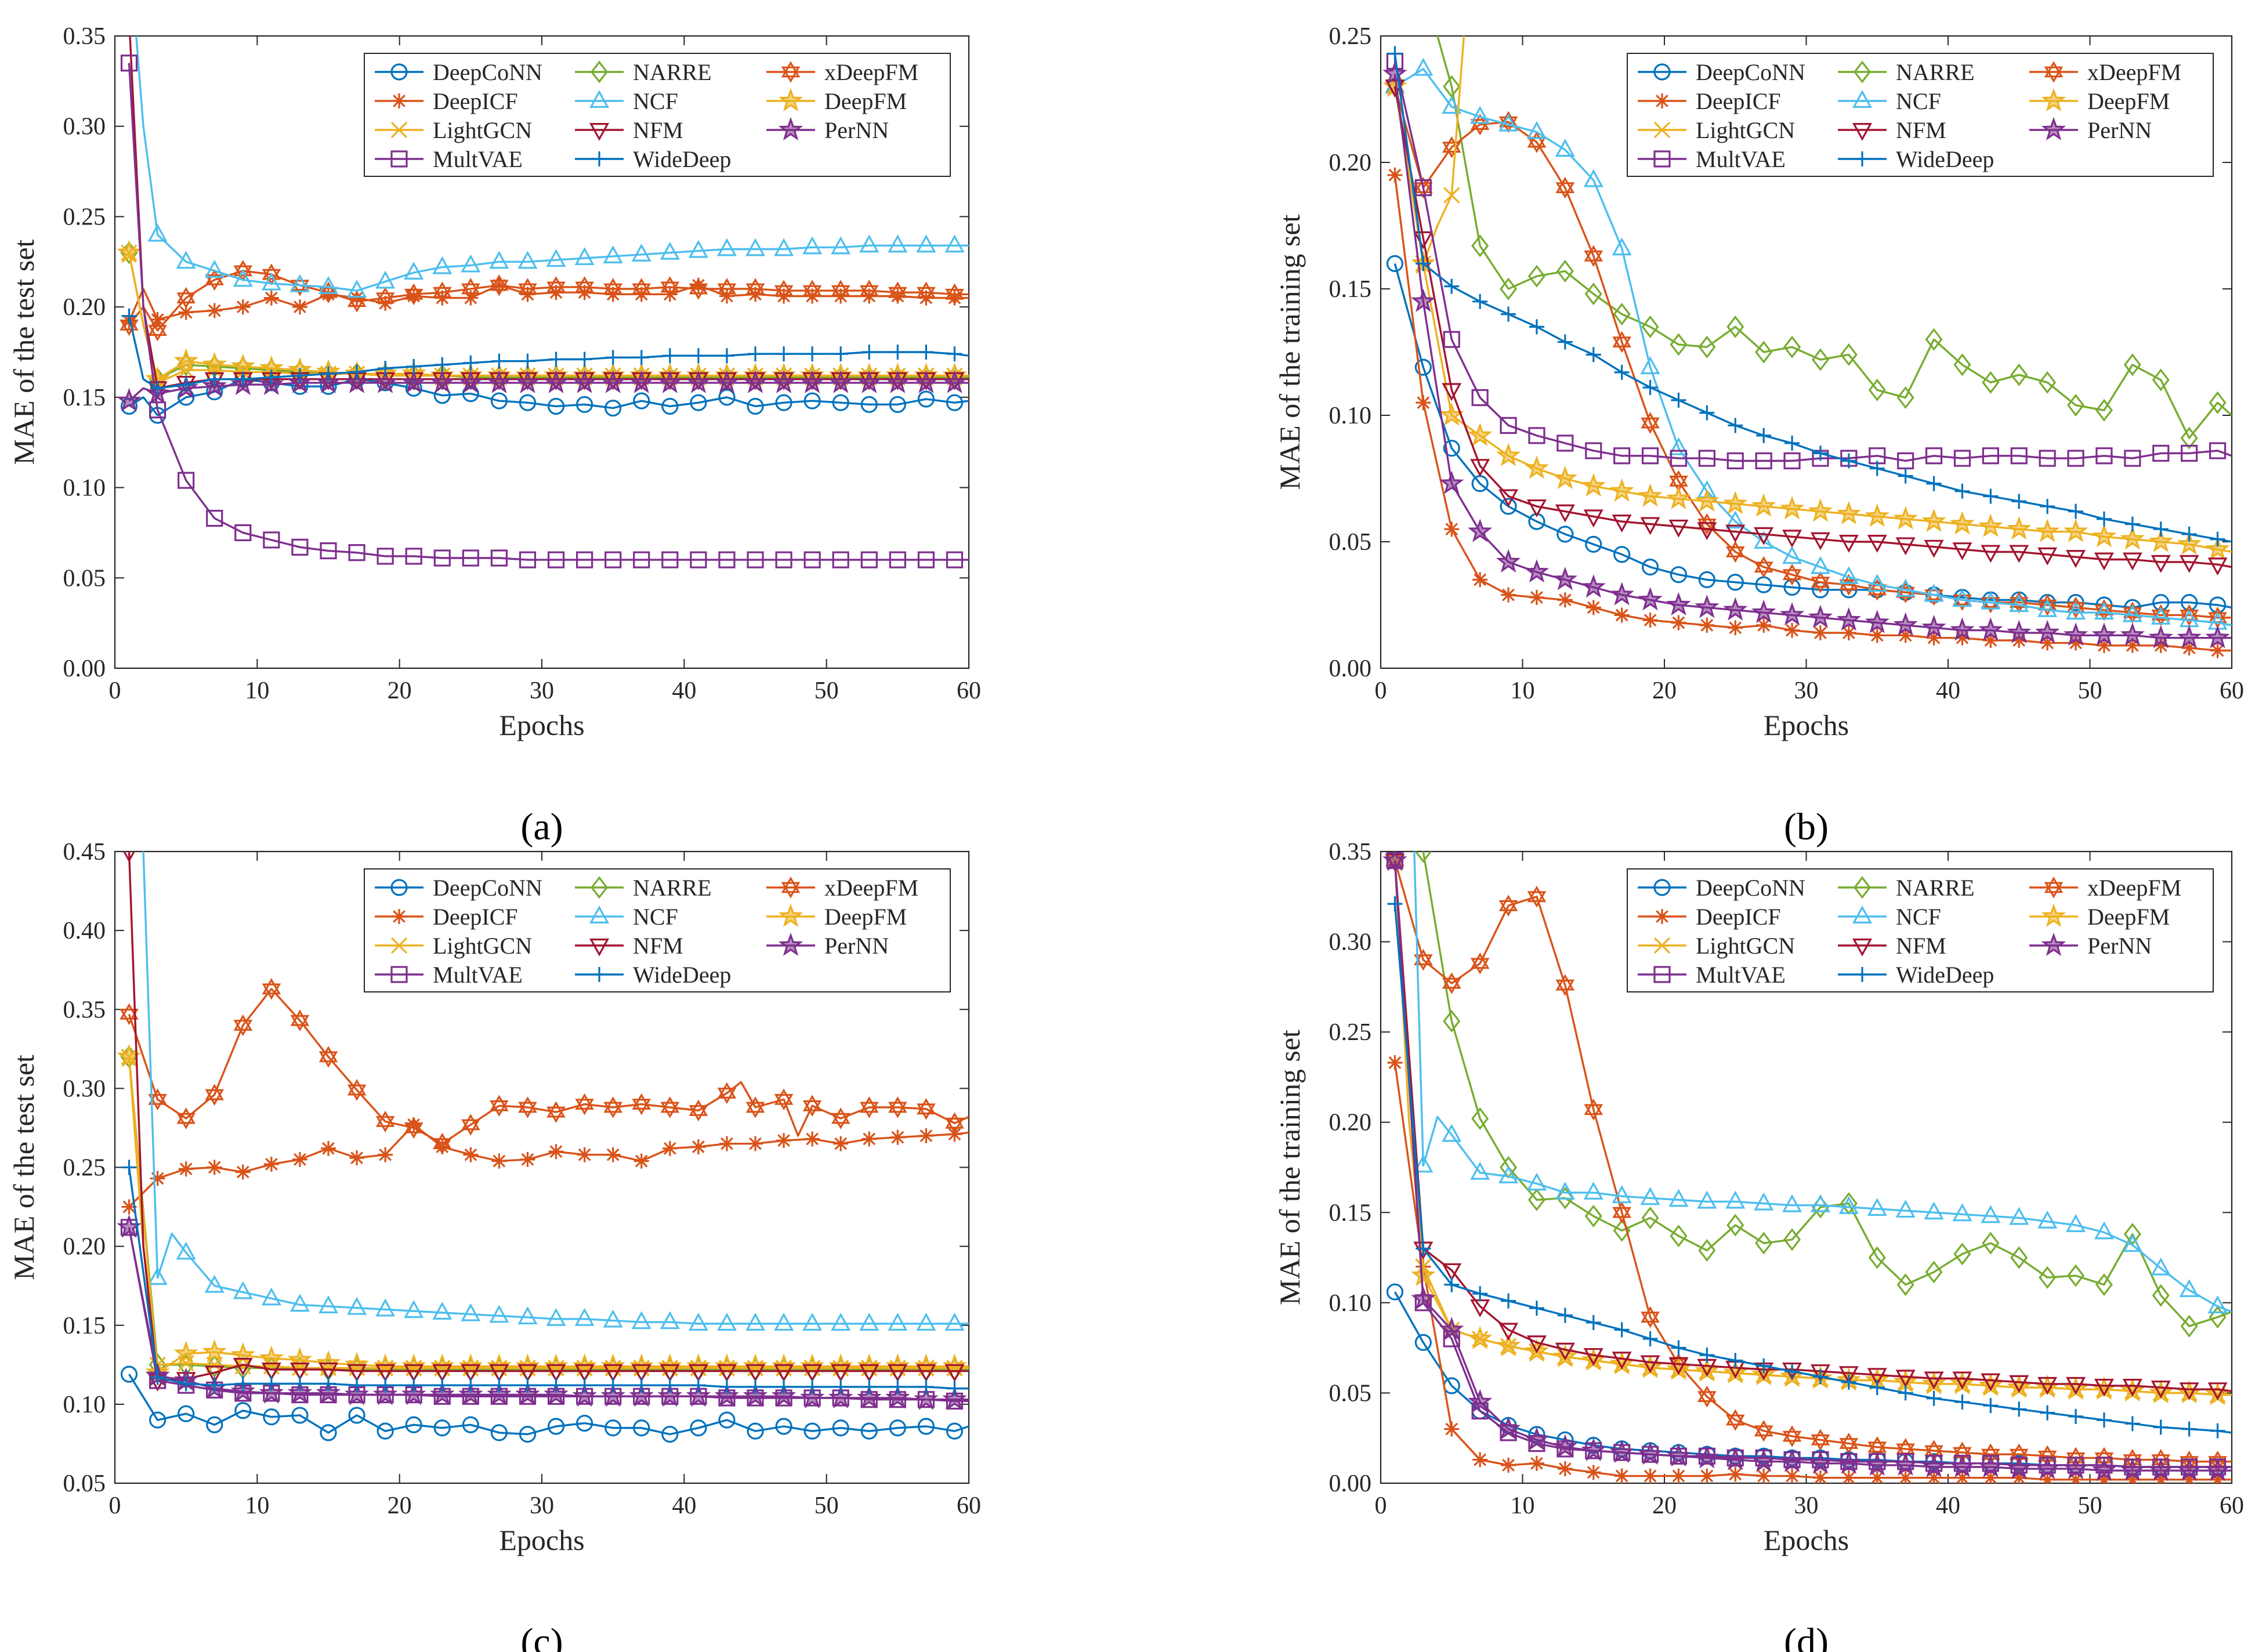  Describe the element at coordinates (399, 887) in the screenshot. I see `legend-marker-deepconn` at that location.